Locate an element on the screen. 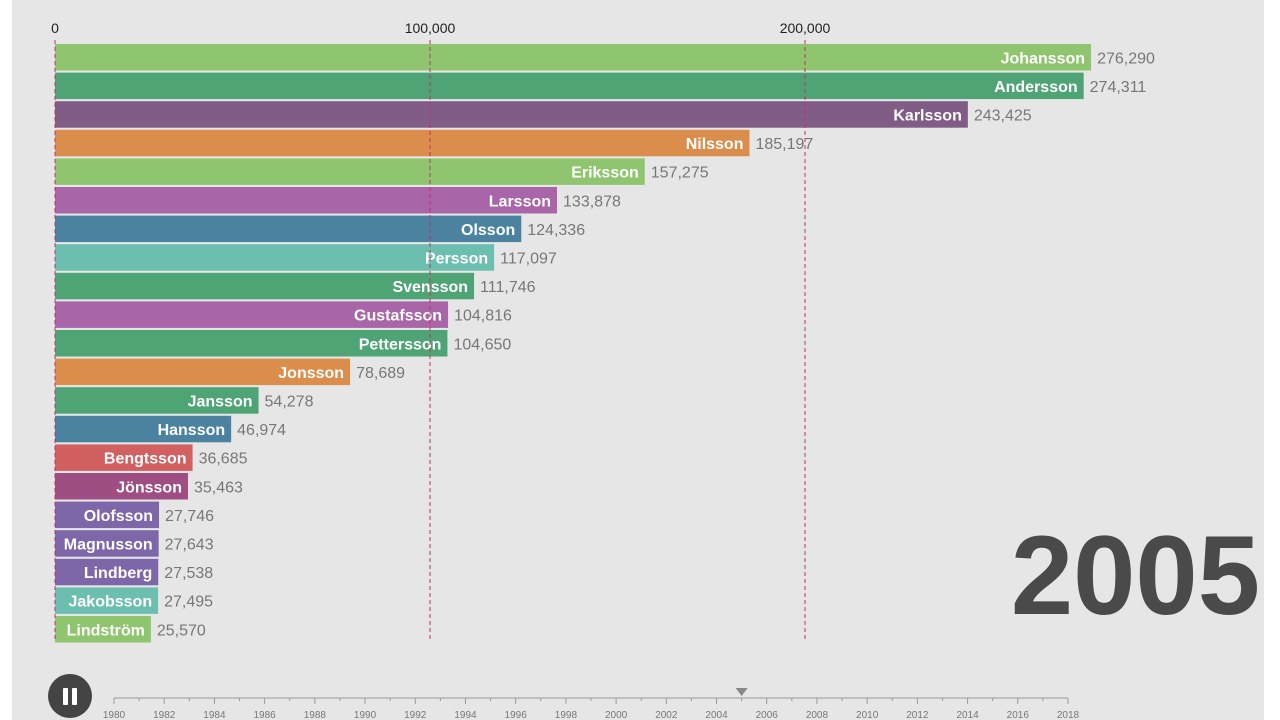 Image resolution: width=1280 pixels, height=720 pixels. bar-category-label: Magnusson is located at coordinates (108, 544).